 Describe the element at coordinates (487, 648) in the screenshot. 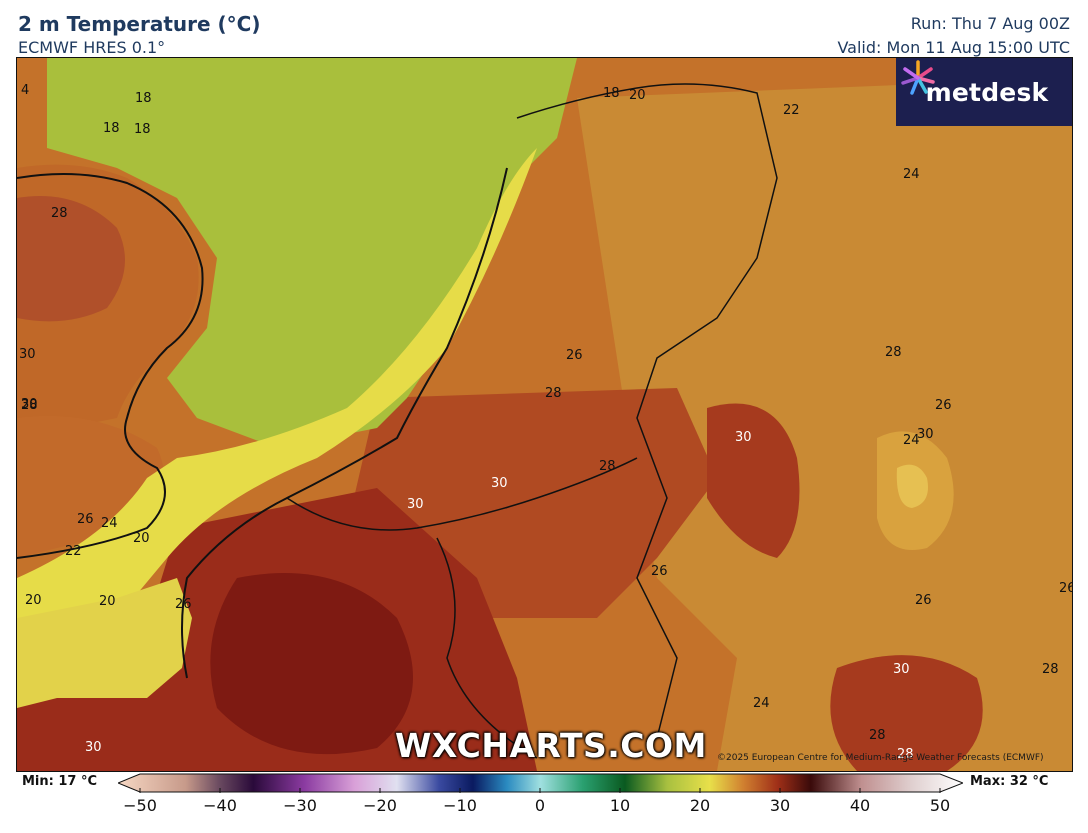

I see `country-border-france` at that location.